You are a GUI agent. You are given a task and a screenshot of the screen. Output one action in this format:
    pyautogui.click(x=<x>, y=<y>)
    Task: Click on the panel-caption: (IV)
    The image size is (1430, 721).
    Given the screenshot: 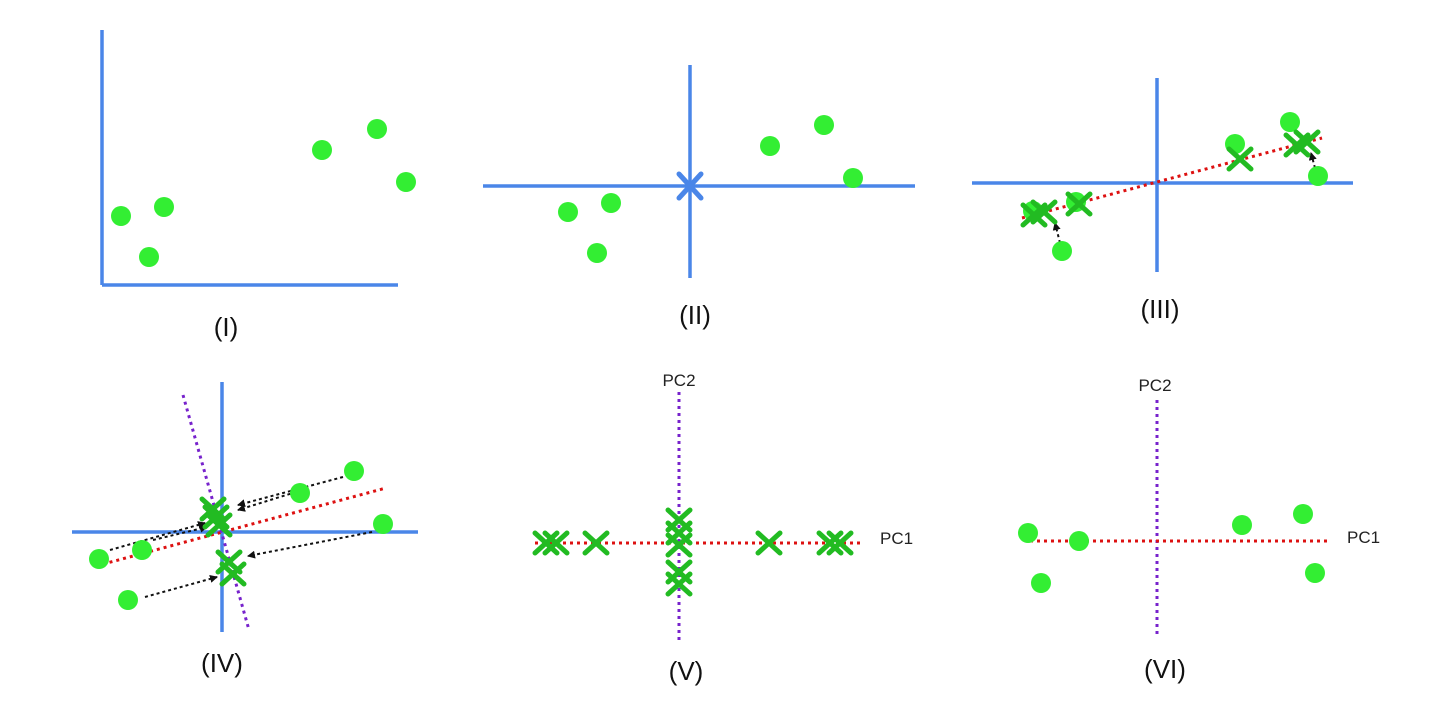 What is the action you would take?
    pyautogui.click(x=222, y=663)
    